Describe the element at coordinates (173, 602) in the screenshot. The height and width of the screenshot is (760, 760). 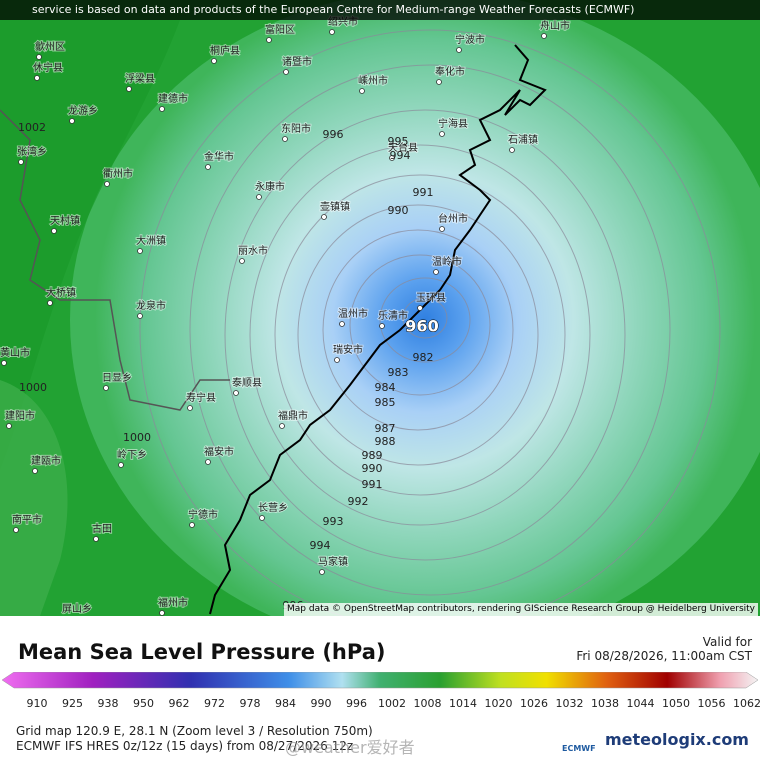
I see `place-label: 福州市` at that location.